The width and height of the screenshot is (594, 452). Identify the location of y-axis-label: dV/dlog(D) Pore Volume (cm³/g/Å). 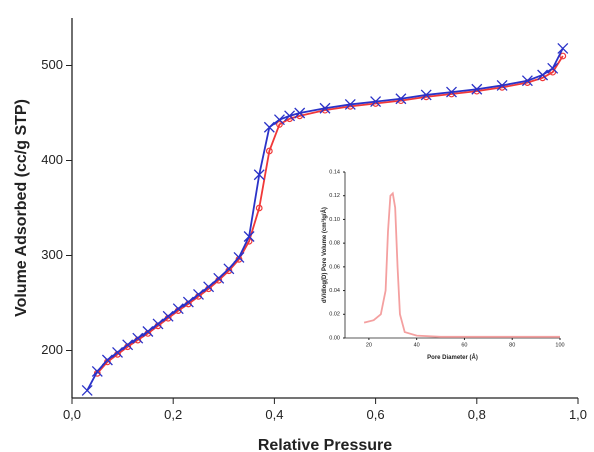
(324, 255).